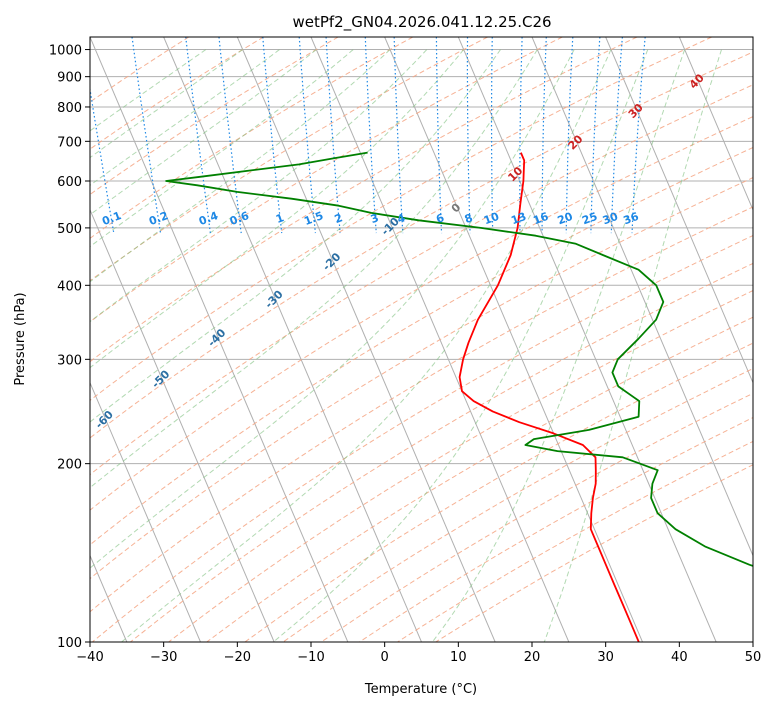 The image size is (775, 708). Describe the element at coordinates (69, 286) in the screenshot. I see `y-tick-label: 400` at that location.